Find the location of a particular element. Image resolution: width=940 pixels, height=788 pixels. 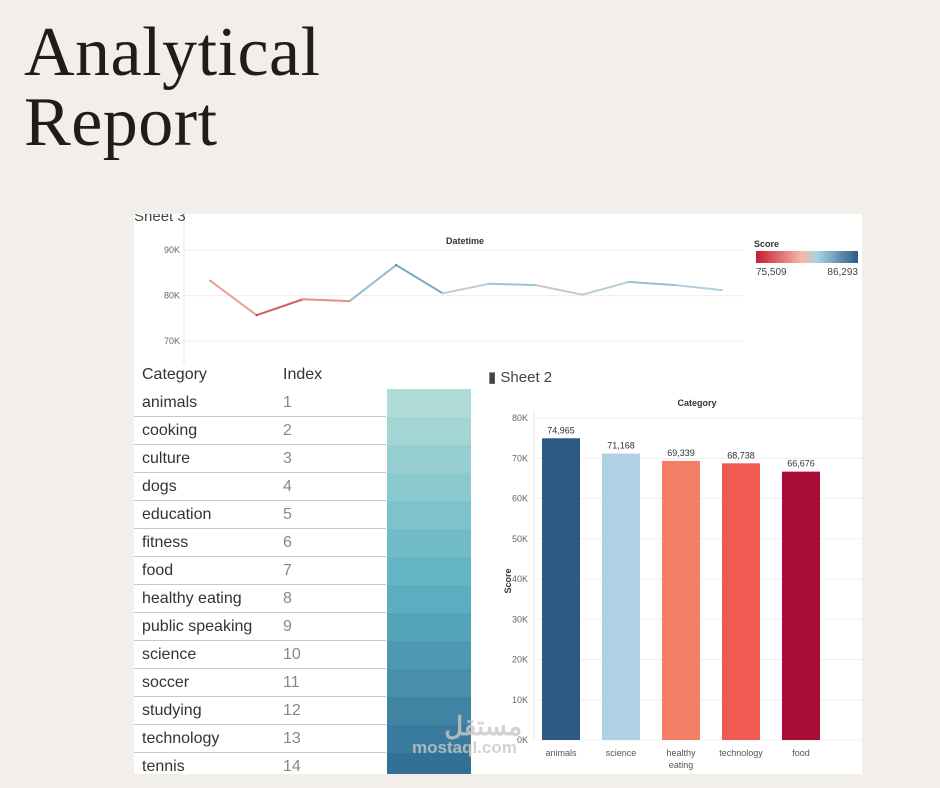

bar-ytick-label: 20K is located at coordinates (520, 660).